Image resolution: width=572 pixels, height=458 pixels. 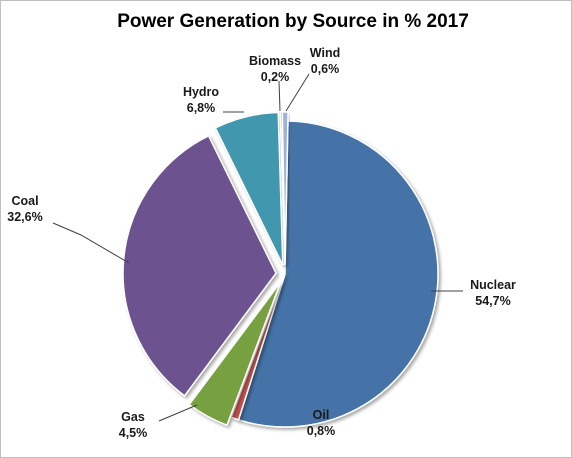 What do you see at coordinates (201, 108) in the screenshot?
I see `slice-value-hydro: 6,8%` at bounding box center [201, 108].